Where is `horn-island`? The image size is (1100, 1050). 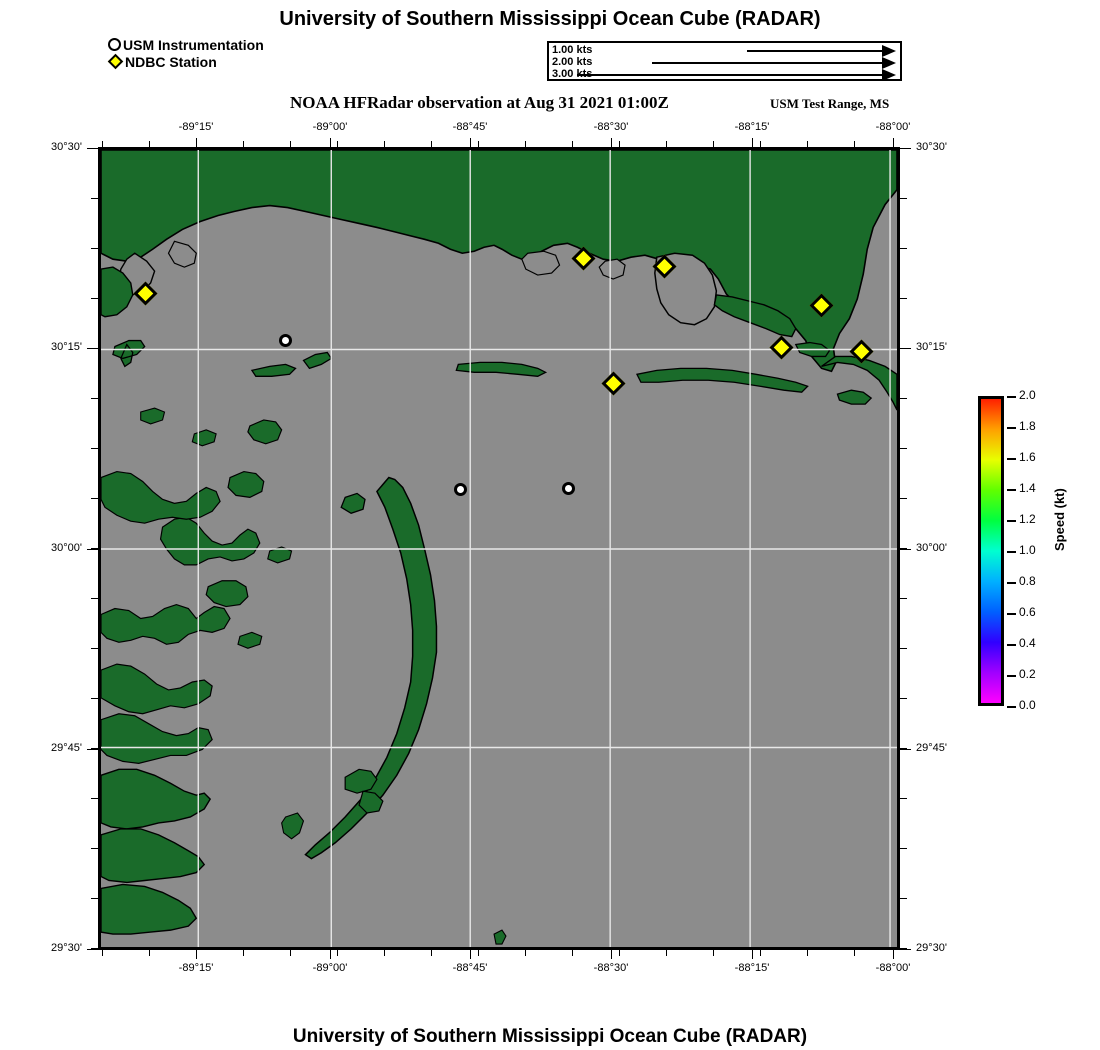
horn-island is located at coordinates (501, 369).